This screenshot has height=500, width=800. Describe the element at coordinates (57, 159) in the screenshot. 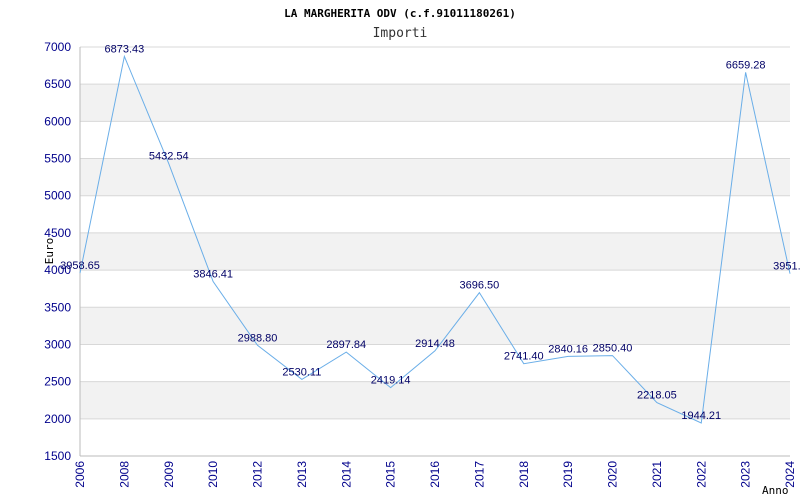

I see `y-tick-label: 5500` at that location.